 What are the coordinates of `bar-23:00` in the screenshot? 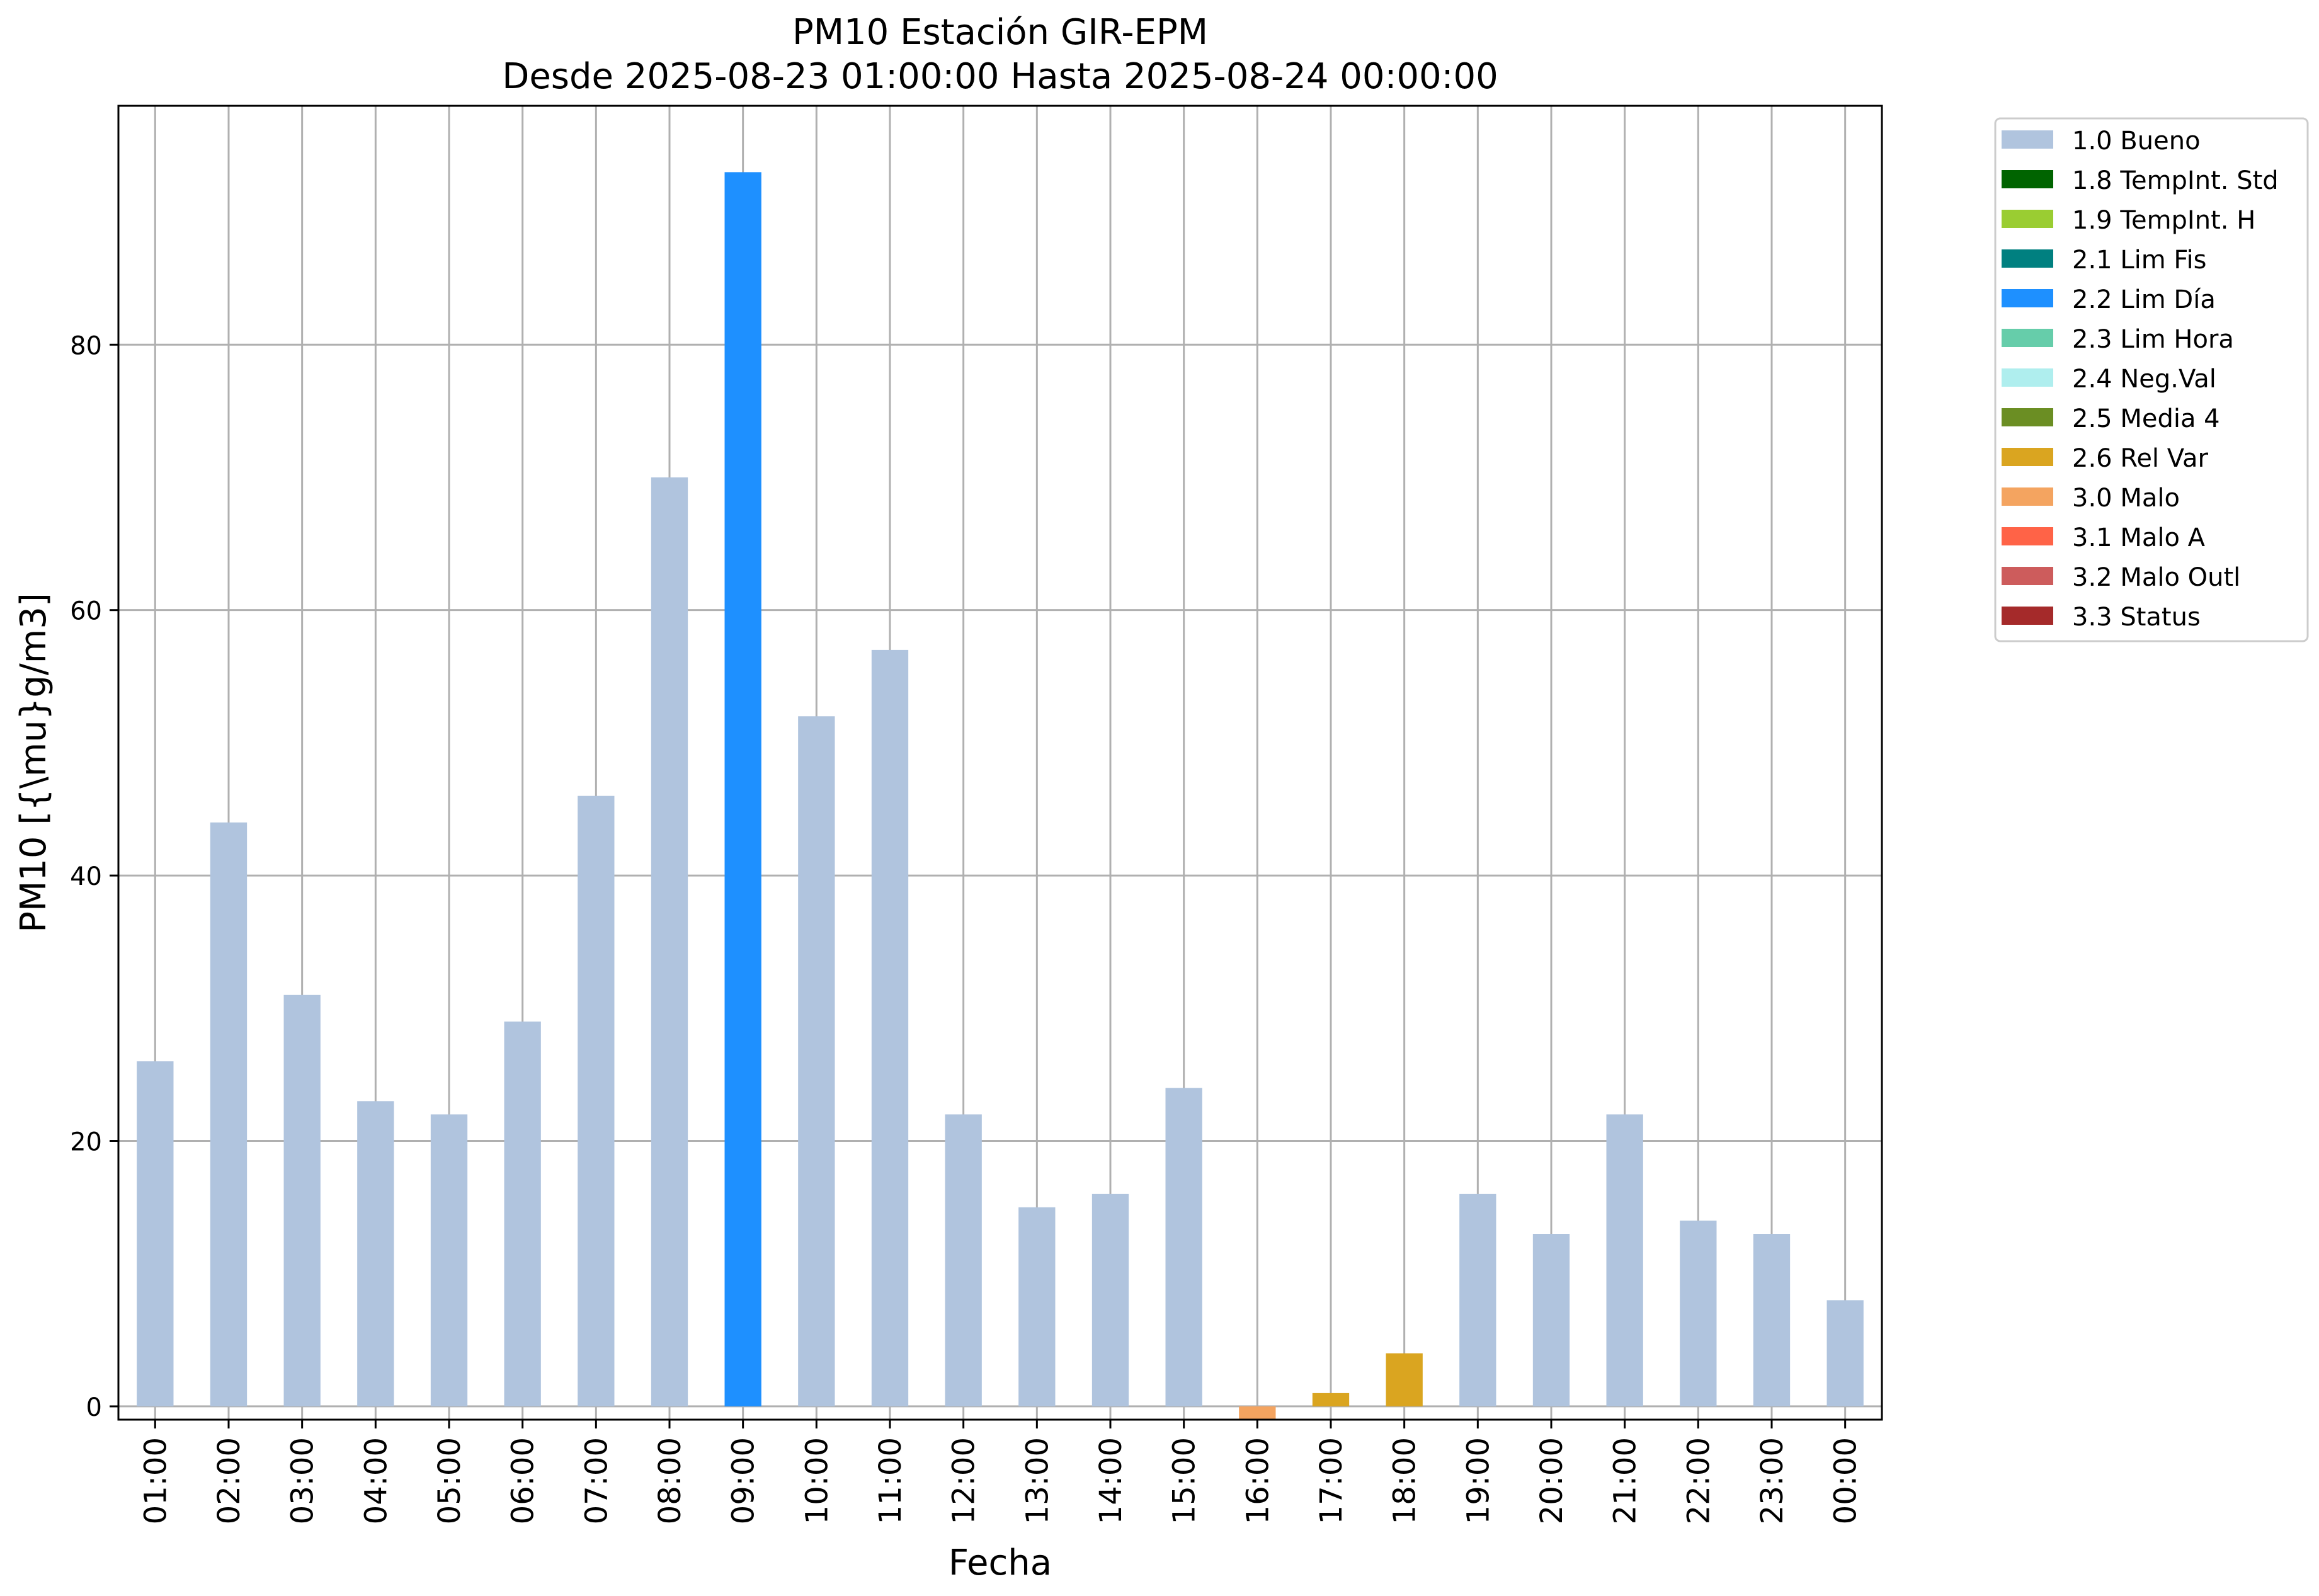 It's located at (1772, 1320).